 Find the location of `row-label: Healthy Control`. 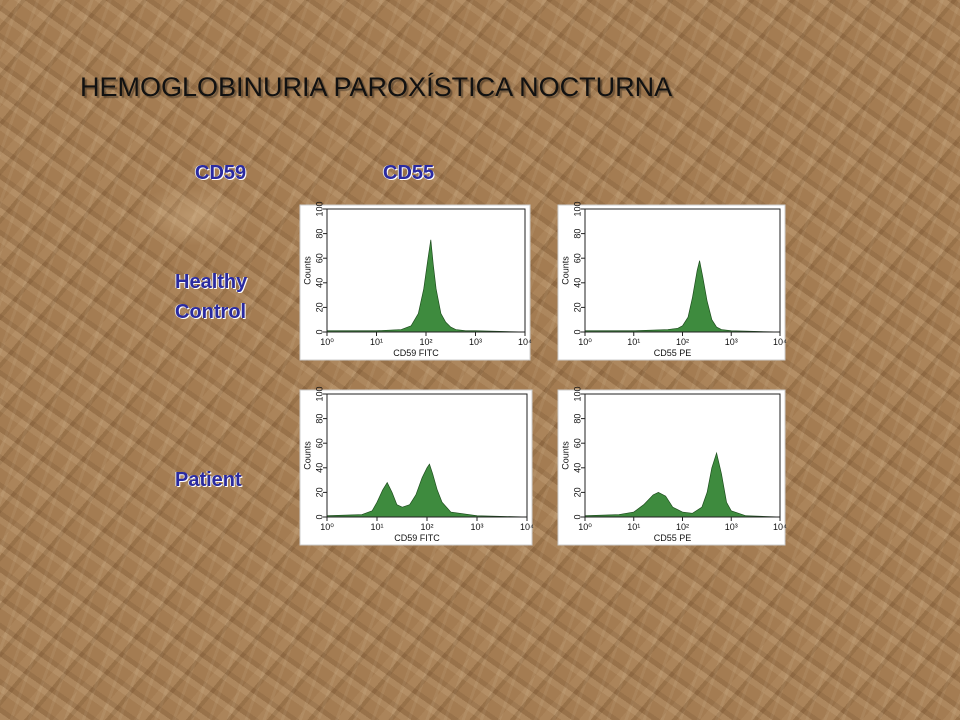

row-label: Healthy Control is located at coordinates (211, 297).